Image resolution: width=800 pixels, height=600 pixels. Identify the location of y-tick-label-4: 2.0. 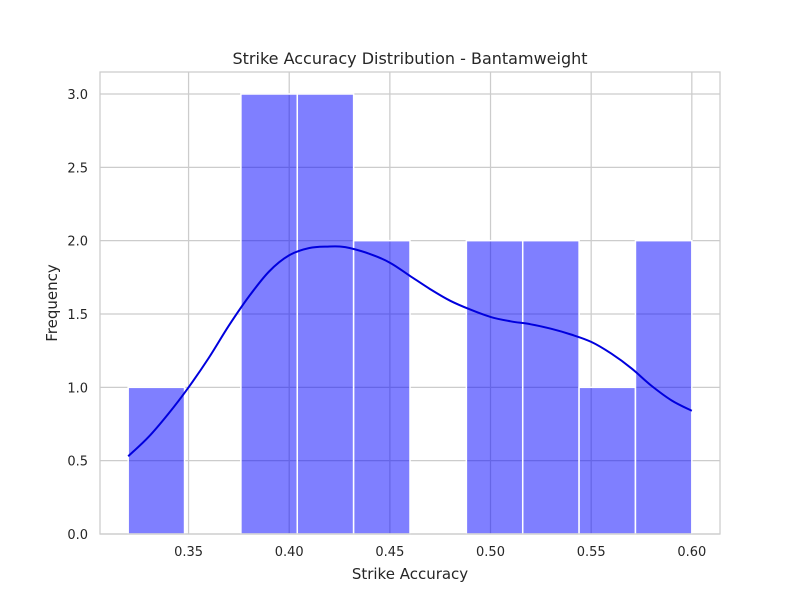
(77, 242).